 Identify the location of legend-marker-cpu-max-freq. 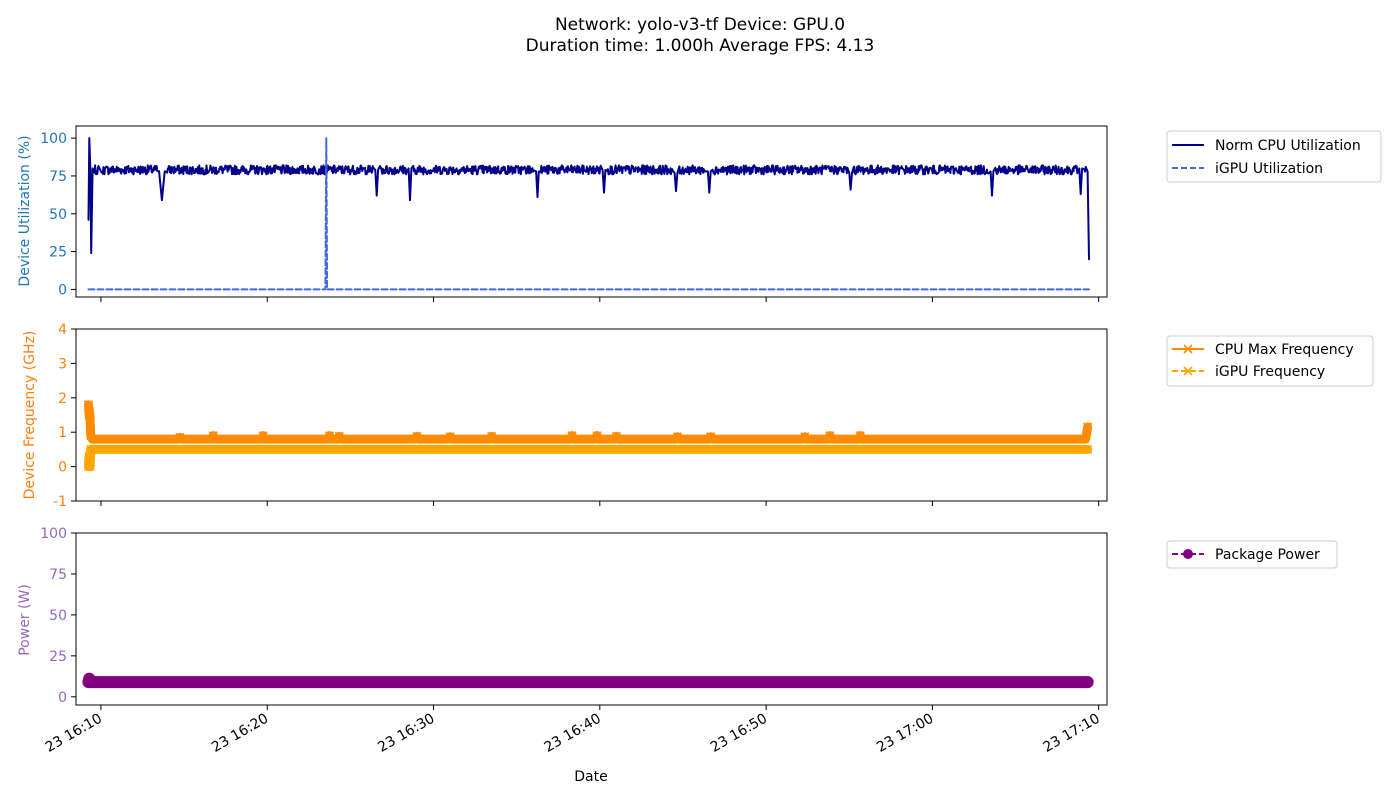
(1188, 349).